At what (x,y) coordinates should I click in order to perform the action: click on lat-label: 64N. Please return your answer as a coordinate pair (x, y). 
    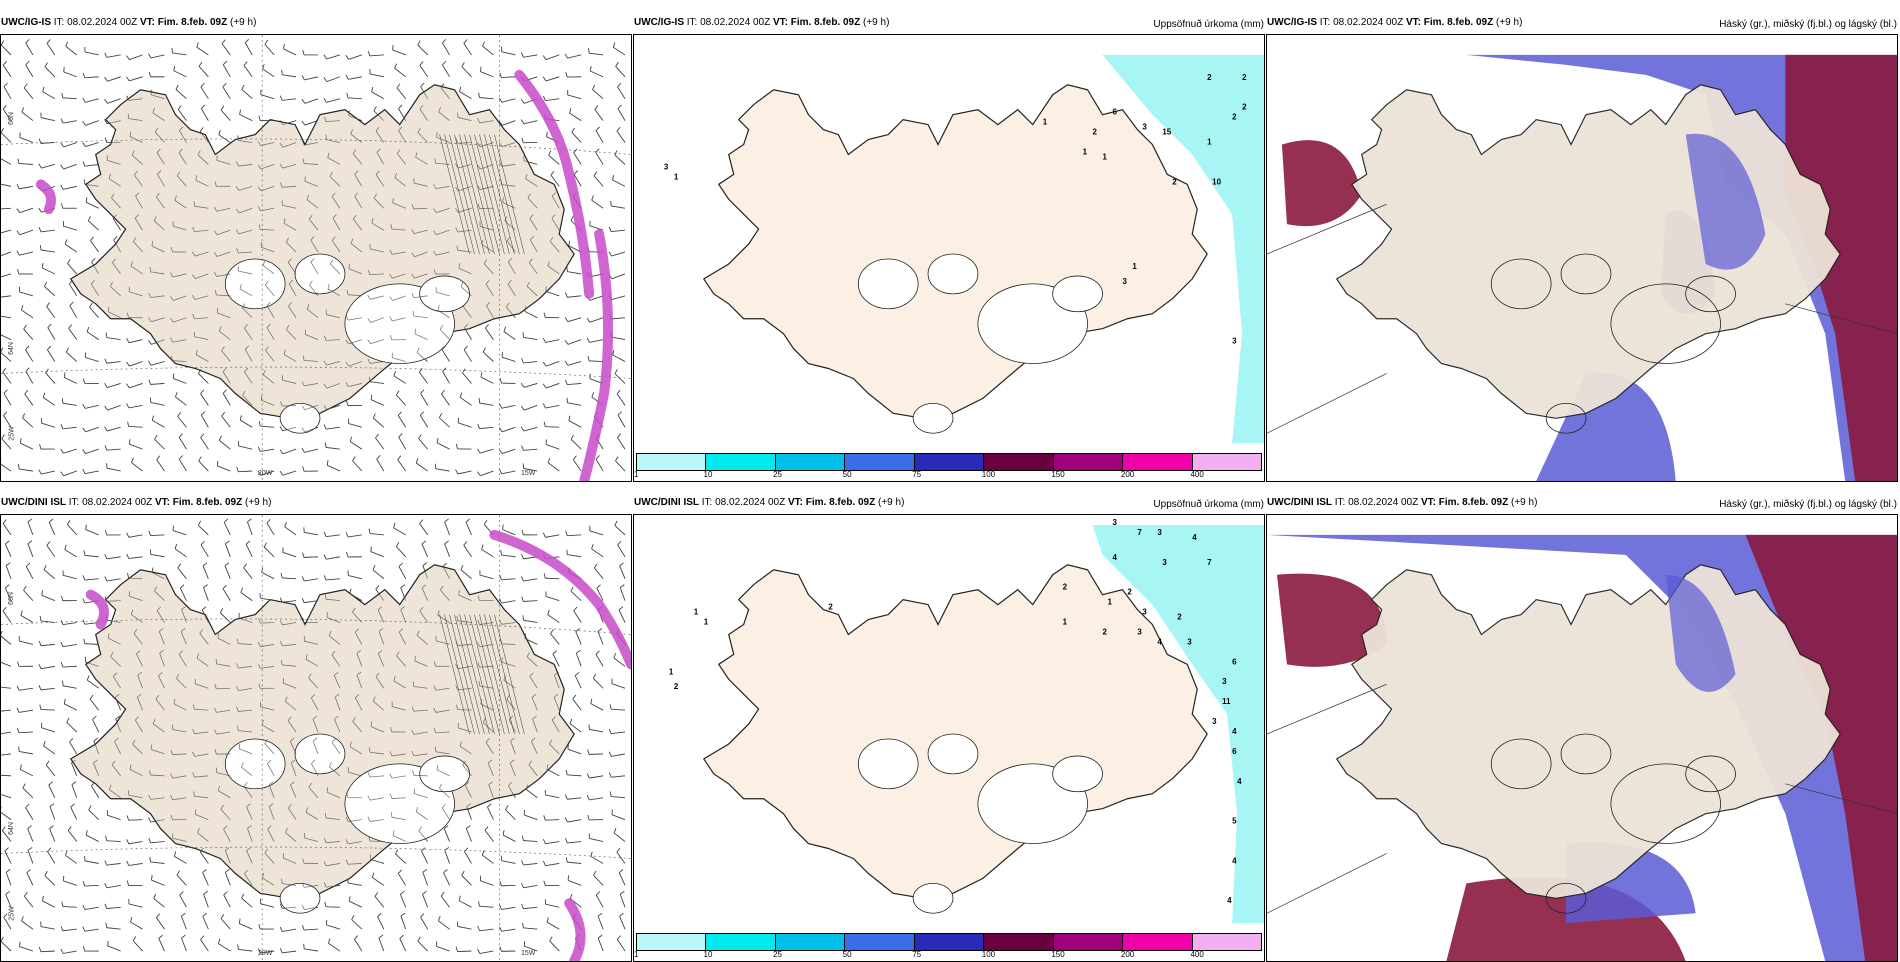
    Looking at the image, I should click on (11, 348).